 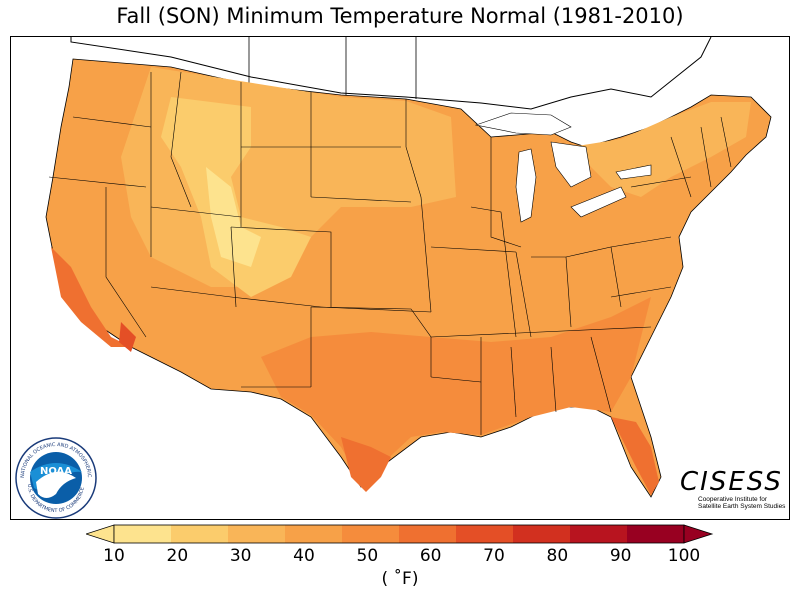 I want to click on colorbar-tick-label: 90, so click(x=620, y=556).